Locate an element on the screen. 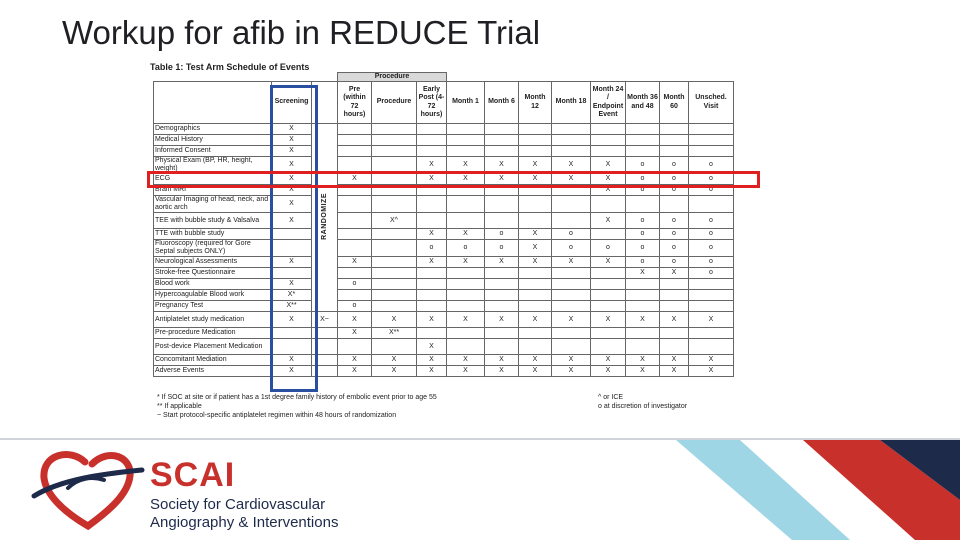 The width and height of the screenshot is (960, 540). row-label: Concomitant Mediation is located at coordinates (212, 360).